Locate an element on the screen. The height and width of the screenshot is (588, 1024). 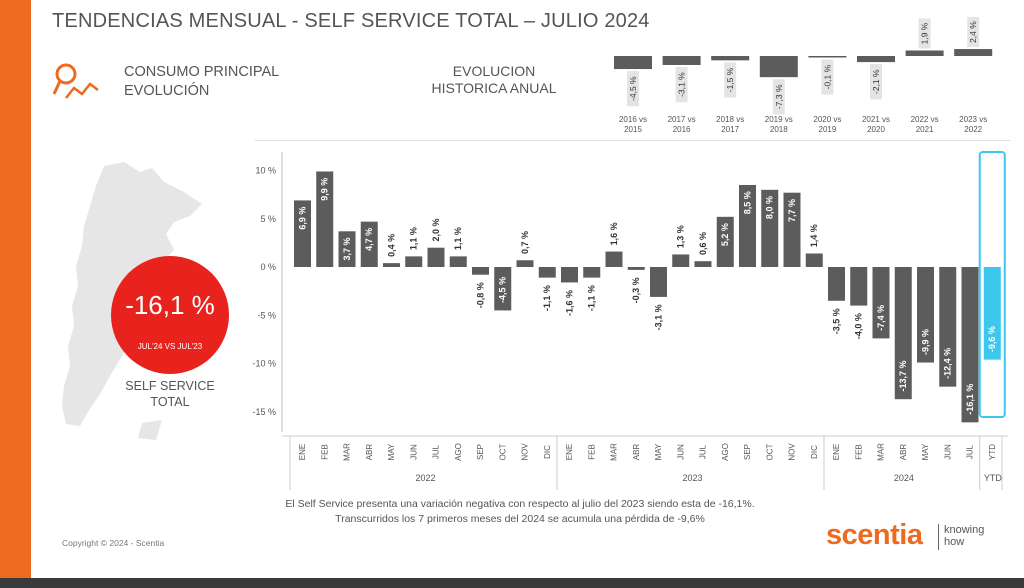
bar-data-label: -0,8 % is located at coordinates (481, 295).